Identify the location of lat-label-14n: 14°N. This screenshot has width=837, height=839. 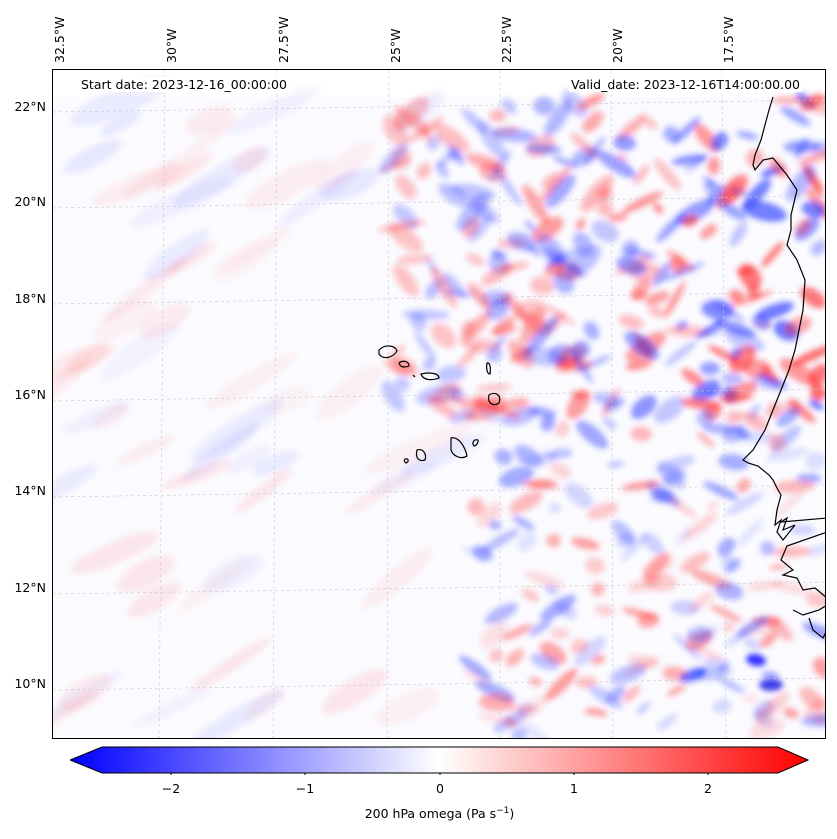
(30, 490).